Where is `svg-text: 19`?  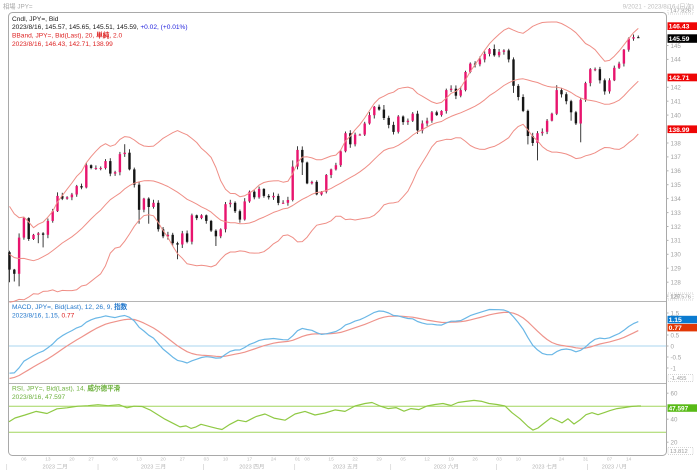
svg-text: 19 is located at coordinates (451, 460).